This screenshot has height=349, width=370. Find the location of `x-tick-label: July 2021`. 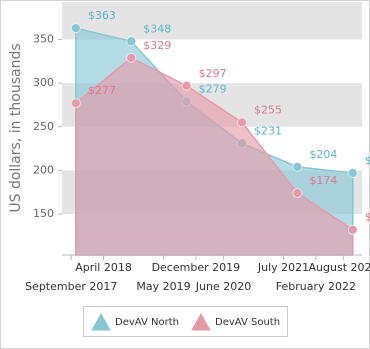

x-tick-label: July 2021 is located at coordinates (283, 267).